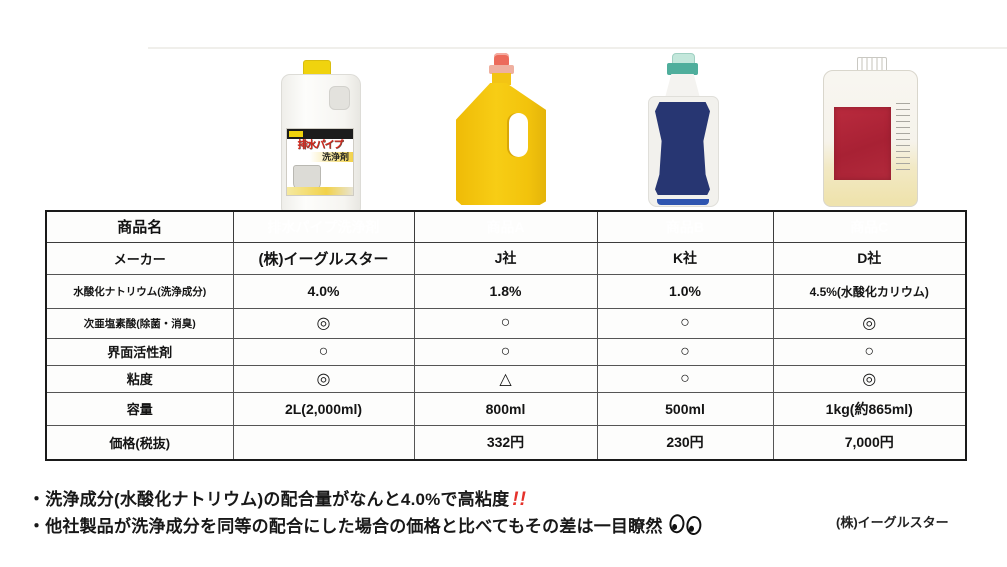 The height and width of the screenshot is (567, 1007). What do you see at coordinates (892, 522) in the screenshot?
I see `company-credit: (株)イーグルスター` at bounding box center [892, 522].